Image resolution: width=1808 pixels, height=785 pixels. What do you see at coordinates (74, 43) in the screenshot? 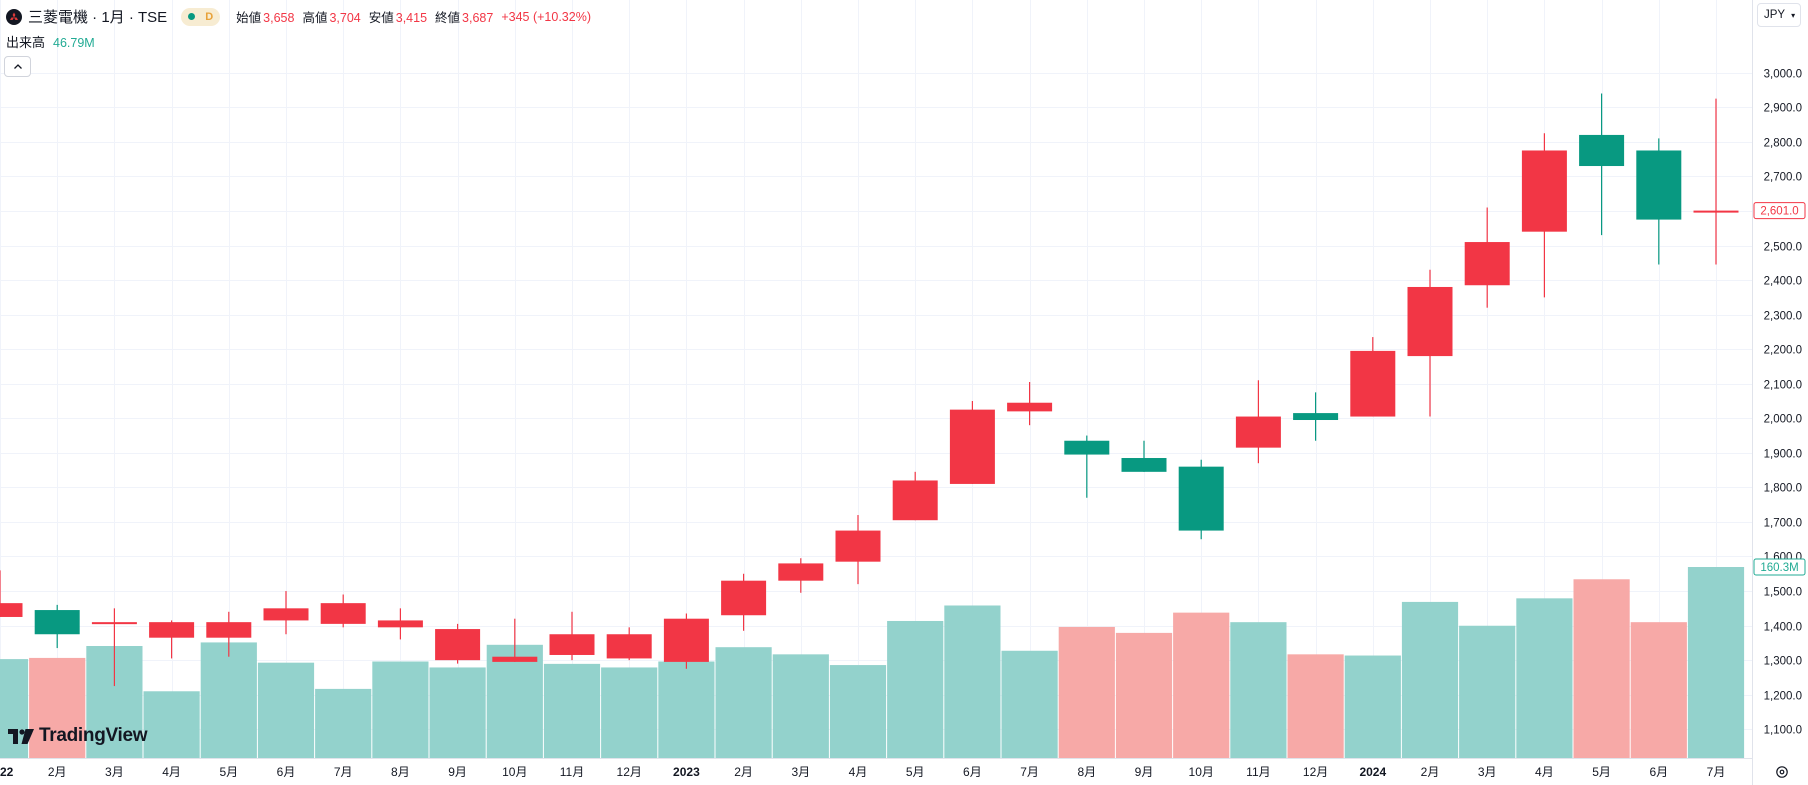
I see `volume-value: 46.79M` at bounding box center [74, 43].